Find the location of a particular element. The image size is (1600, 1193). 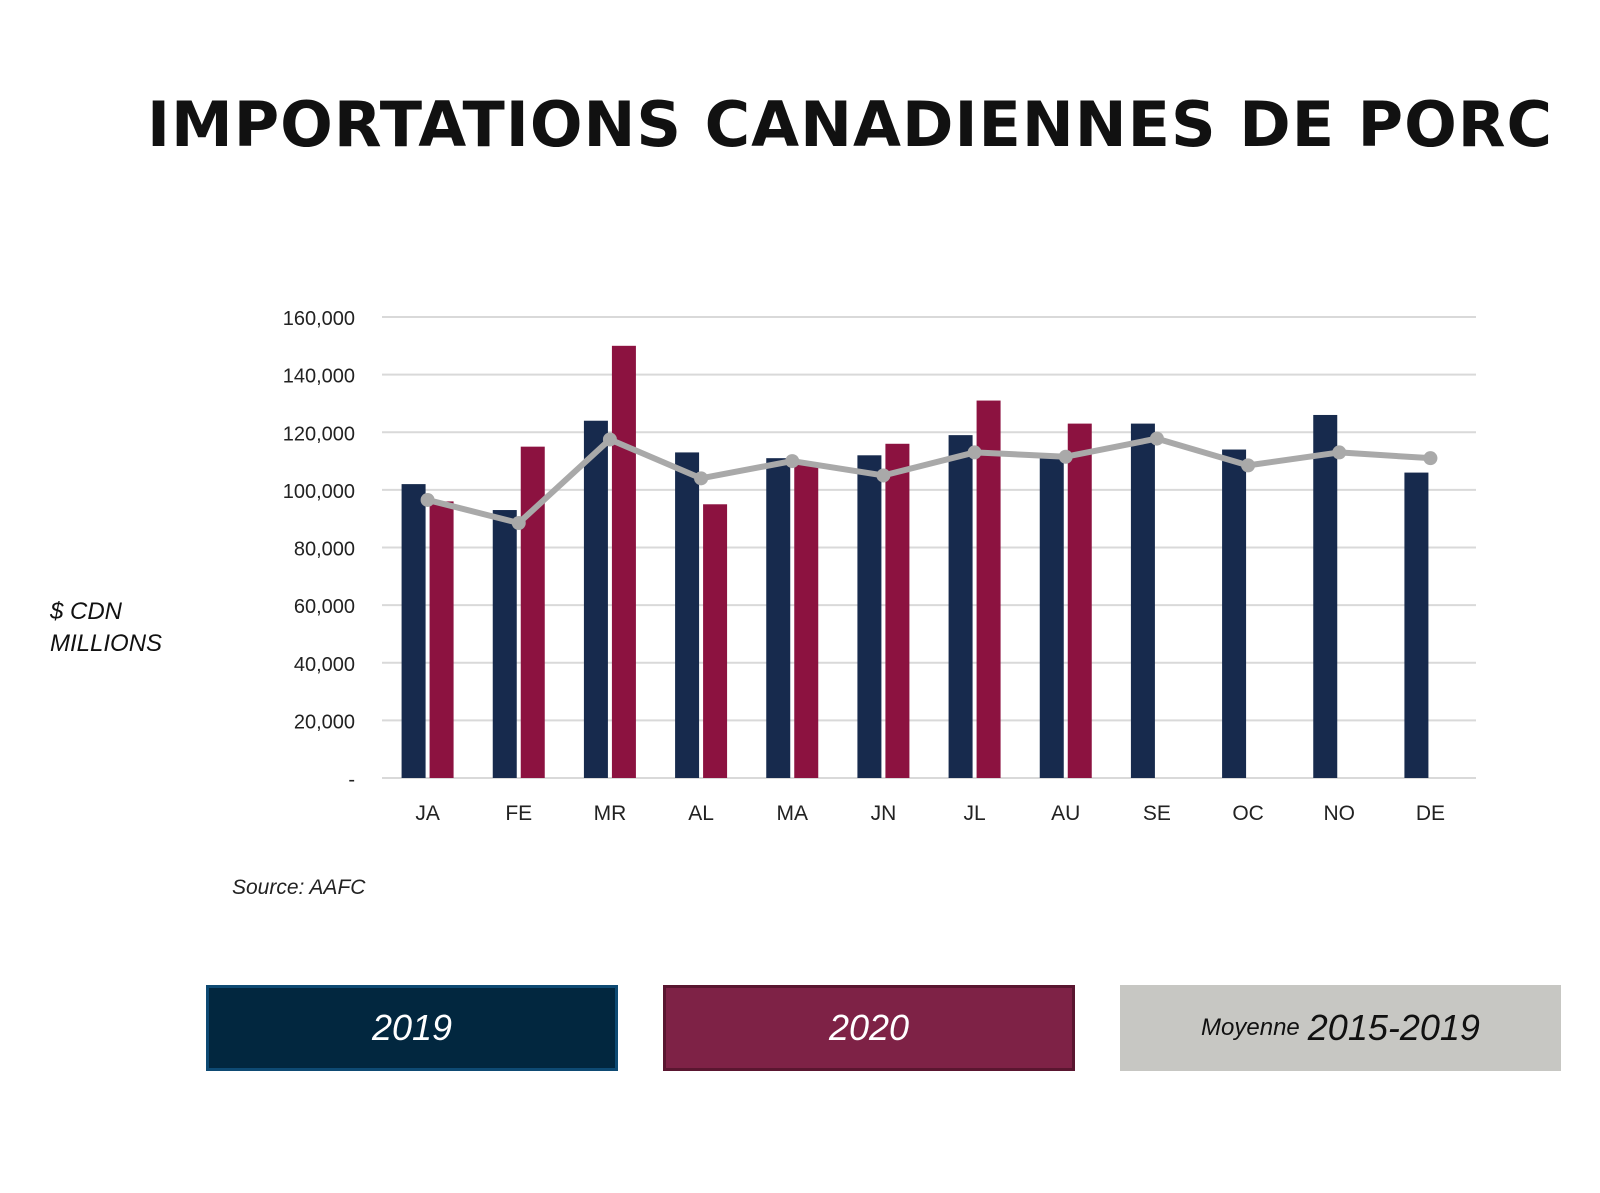

y-axis-label: $ CDN MILLIONS is located at coordinates (106, 628).